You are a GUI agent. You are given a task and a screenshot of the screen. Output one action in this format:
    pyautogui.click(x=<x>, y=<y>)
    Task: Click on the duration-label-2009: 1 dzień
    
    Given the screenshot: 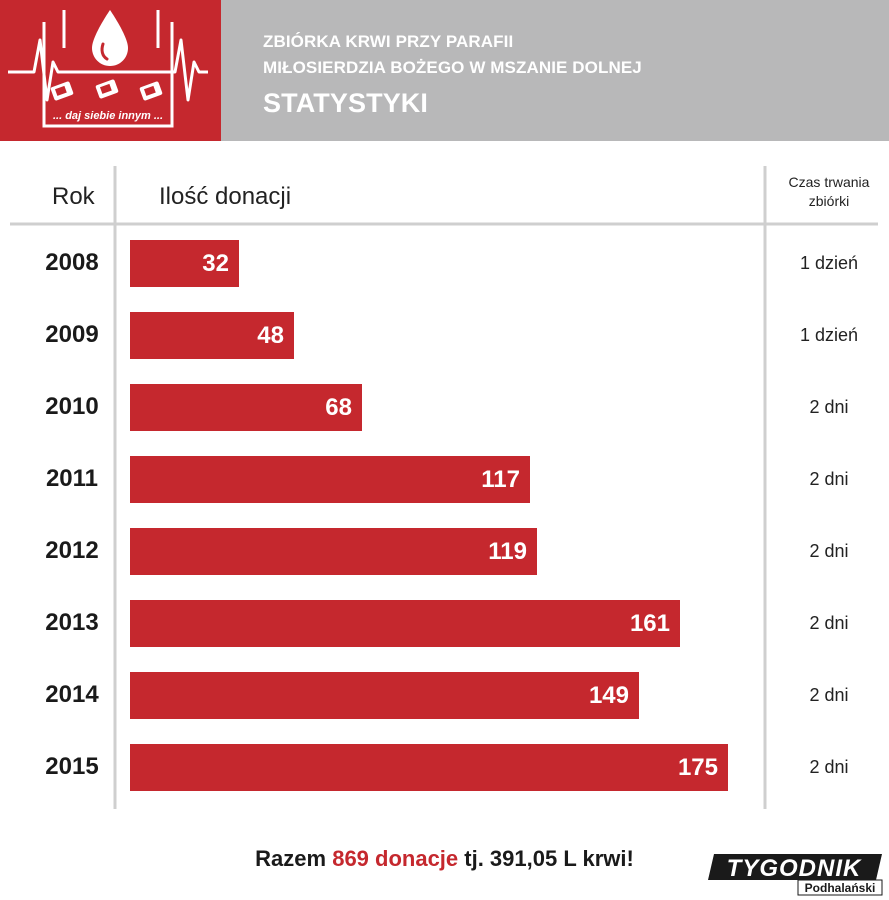 What is the action you would take?
    pyautogui.click(x=829, y=335)
    